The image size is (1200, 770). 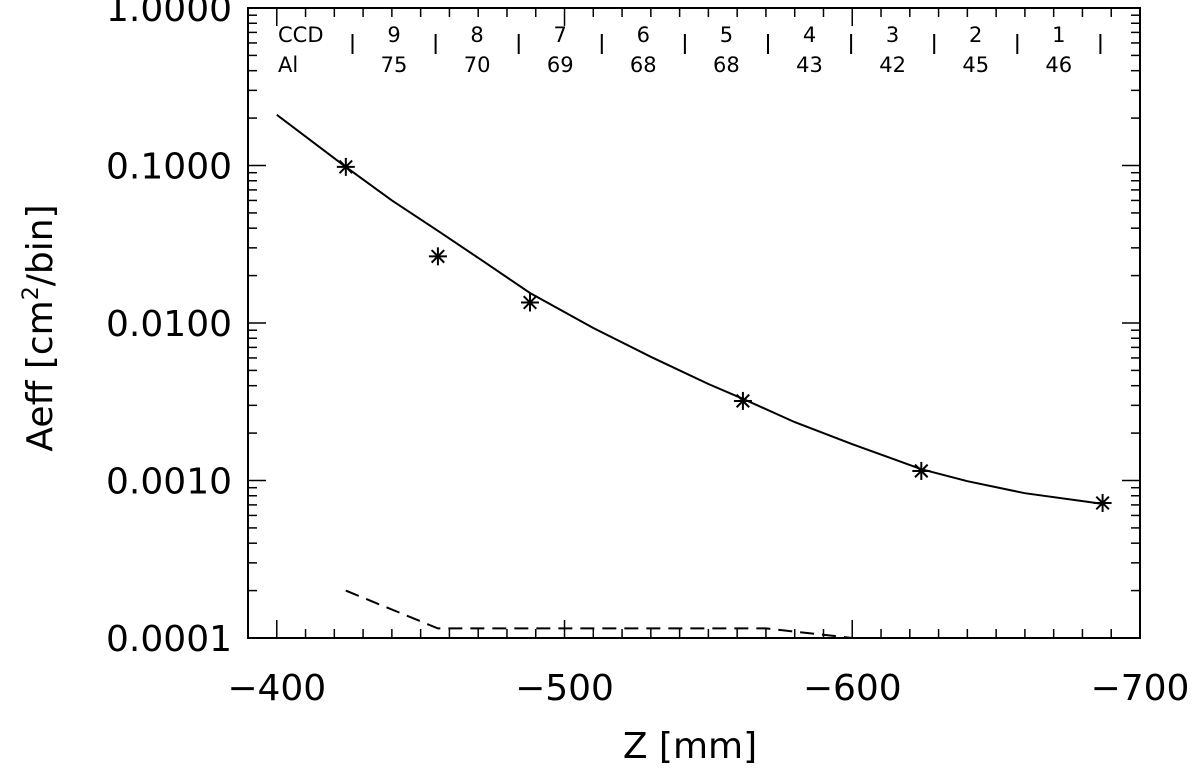 I want to click on ccd-number: 1, so click(x=1058, y=35).